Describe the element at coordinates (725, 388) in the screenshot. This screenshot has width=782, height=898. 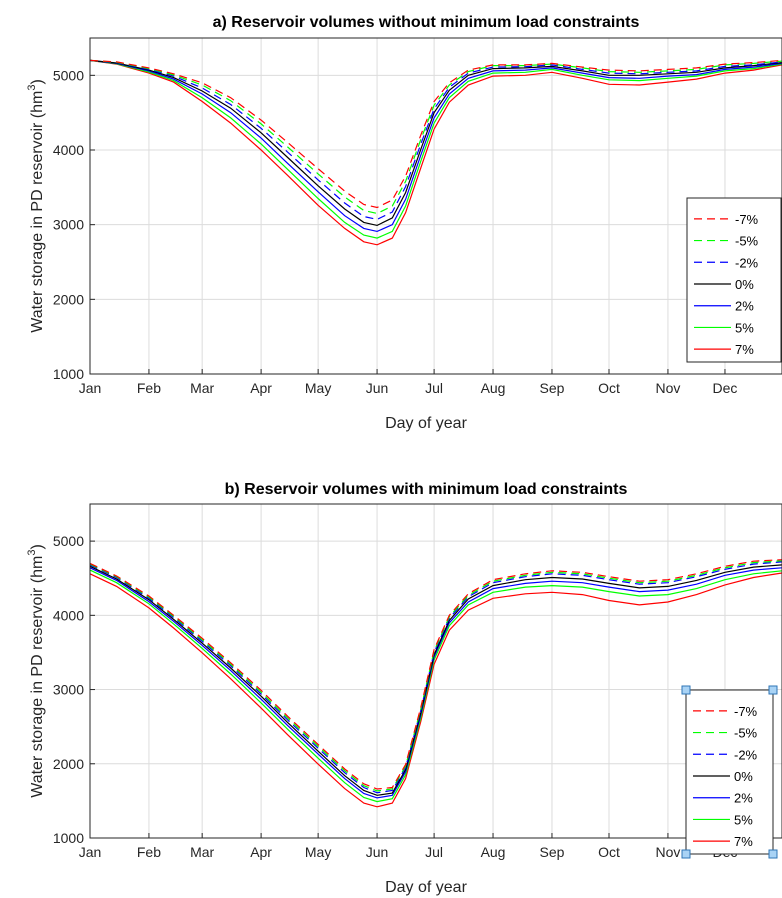
I see `x-tick-label: Dec` at that location.